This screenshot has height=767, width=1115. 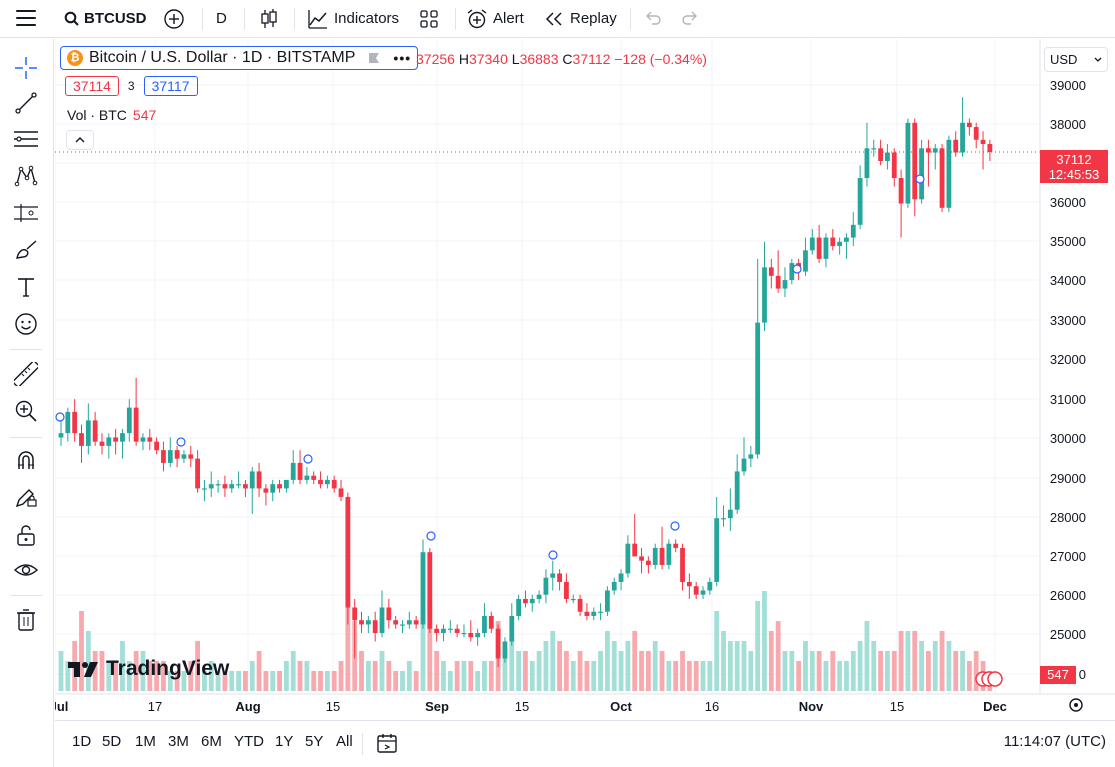 I want to click on replay-button: Replay, so click(x=581, y=19).